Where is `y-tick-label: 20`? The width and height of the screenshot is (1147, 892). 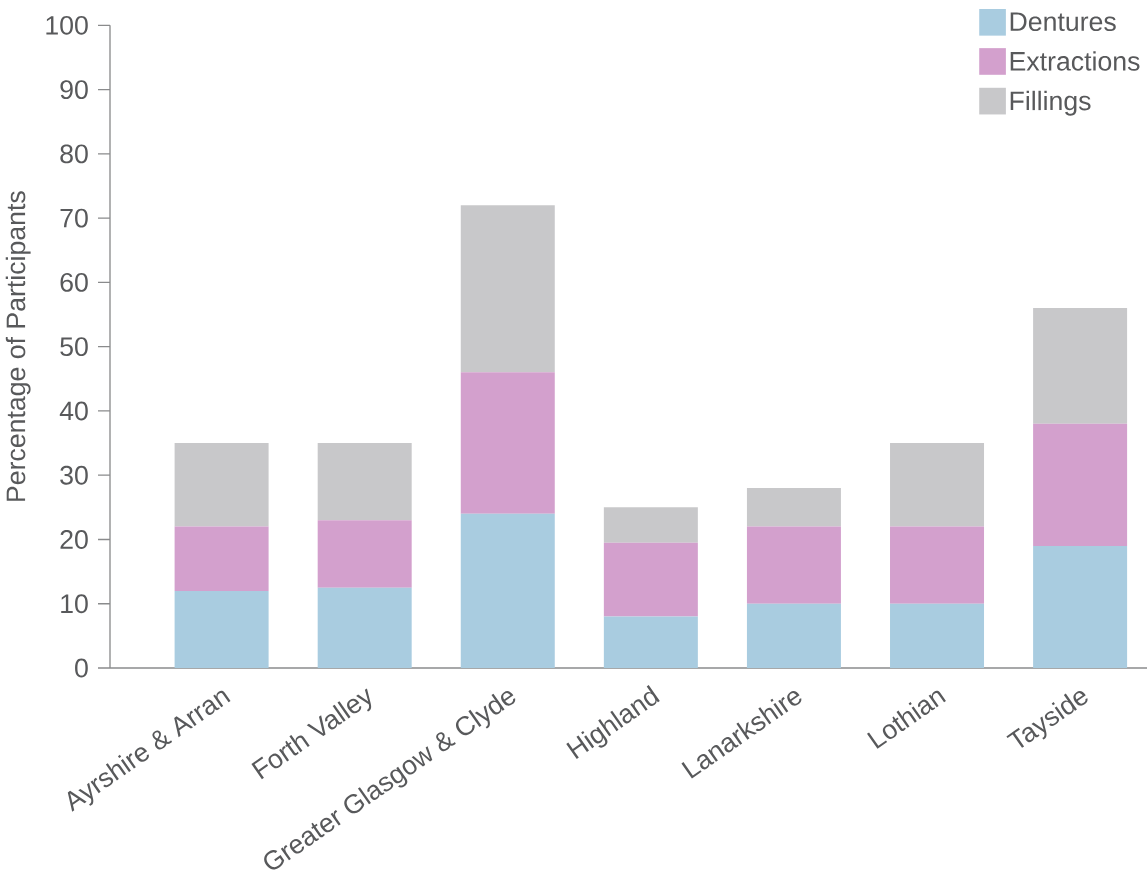 y-tick-label: 20 is located at coordinates (74, 539).